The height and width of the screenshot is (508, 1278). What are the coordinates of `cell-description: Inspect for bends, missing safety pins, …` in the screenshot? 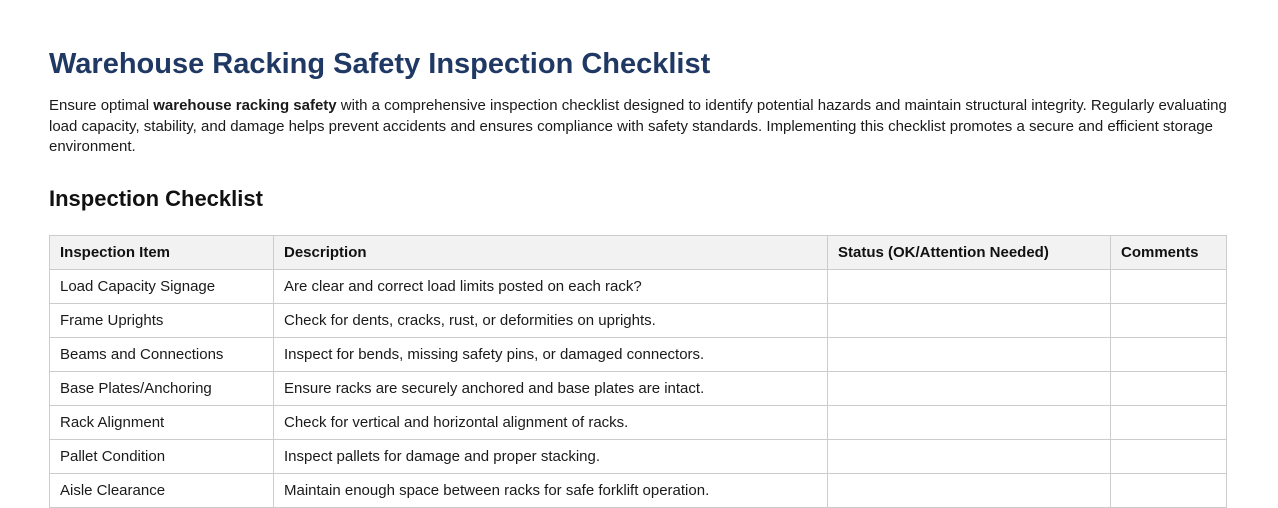 It's located at (550, 354).